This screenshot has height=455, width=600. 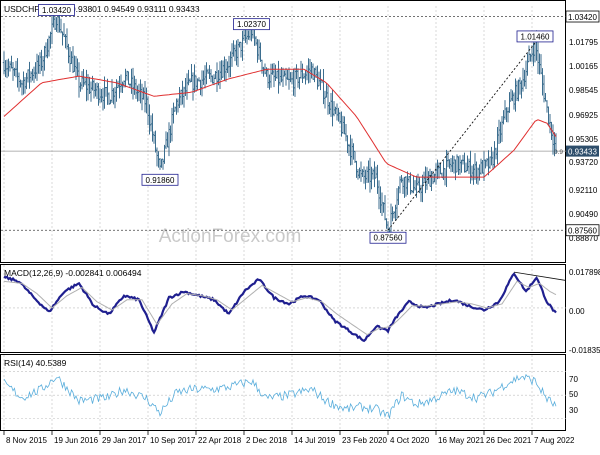 I want to click on price-y-tick: 0.93720, so click(x=583, y=162).